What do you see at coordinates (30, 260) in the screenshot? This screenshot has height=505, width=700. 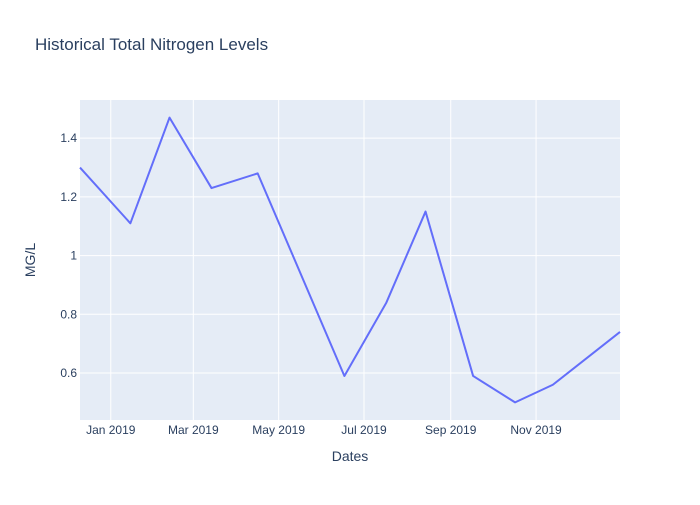 I see `y-axis-label: MG/L` at bounding box center [30, 260].